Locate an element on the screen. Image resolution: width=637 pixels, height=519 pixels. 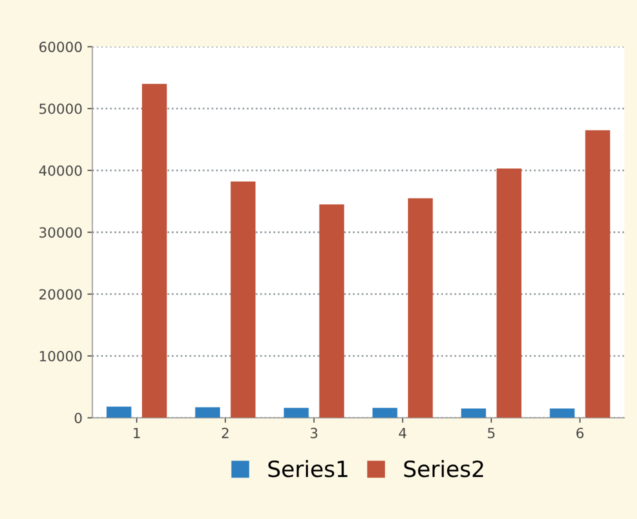
y-tick-label: 60000 is located at coordinates (60, 47).